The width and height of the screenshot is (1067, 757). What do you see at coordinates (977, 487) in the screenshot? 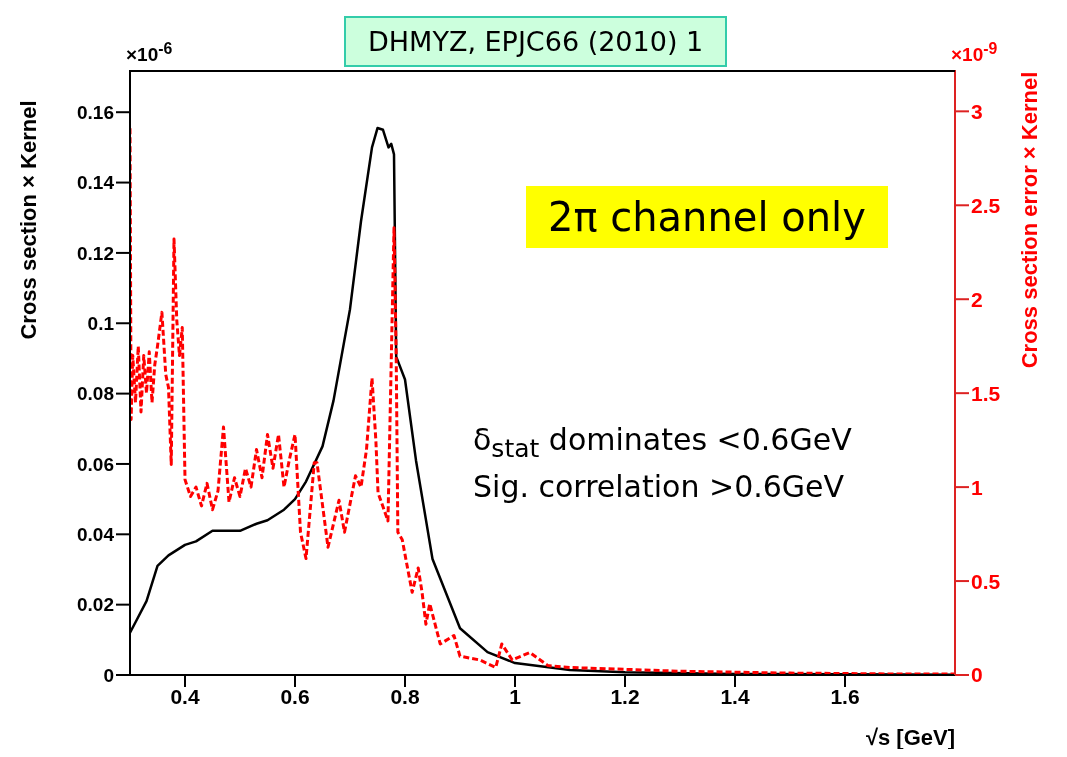
I see `y2-tick-label: 1` at bounding box center [977, 487].